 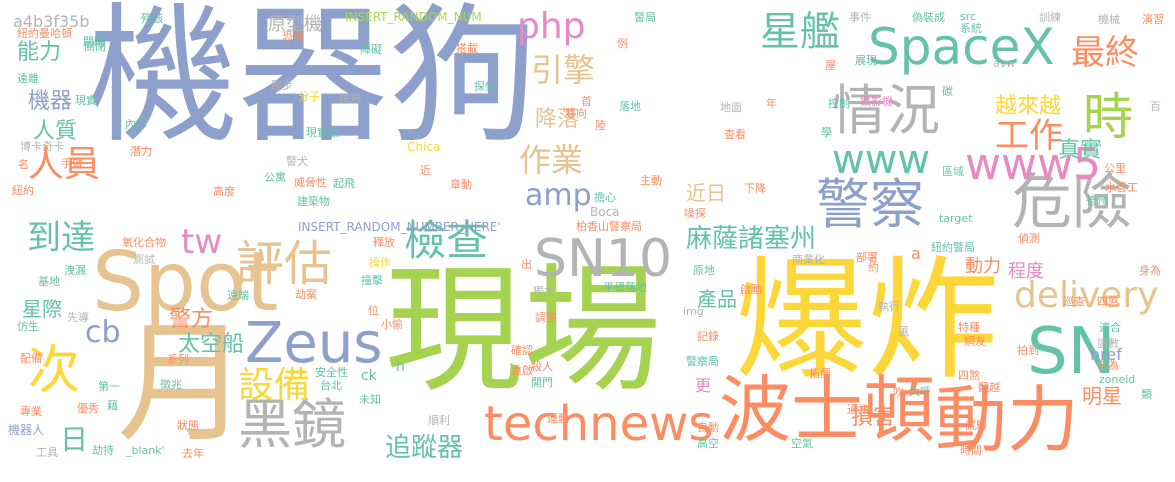 What do you see at coordinates (49, 281) in the screenshot?
I see `cloud-word: 基地` at bounding box center [49, 281].